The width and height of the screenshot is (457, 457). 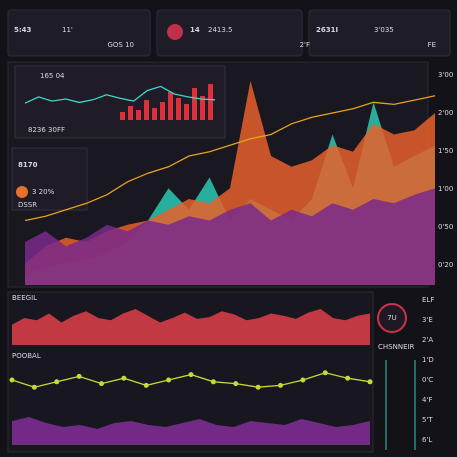 What do you see at coordinates (46, 130) in the screenshot?
I see `inset-caption: 8236 30FF` at bounding box center [46, 130].